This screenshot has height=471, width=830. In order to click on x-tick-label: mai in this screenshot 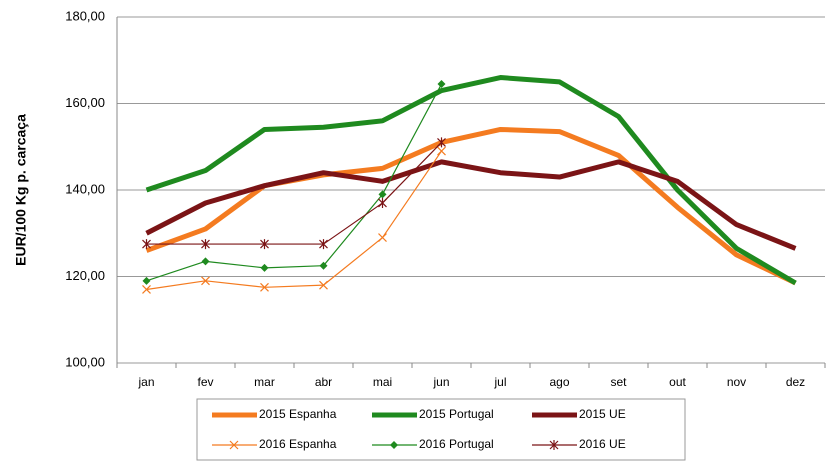, I will do `click(382, 382)`.